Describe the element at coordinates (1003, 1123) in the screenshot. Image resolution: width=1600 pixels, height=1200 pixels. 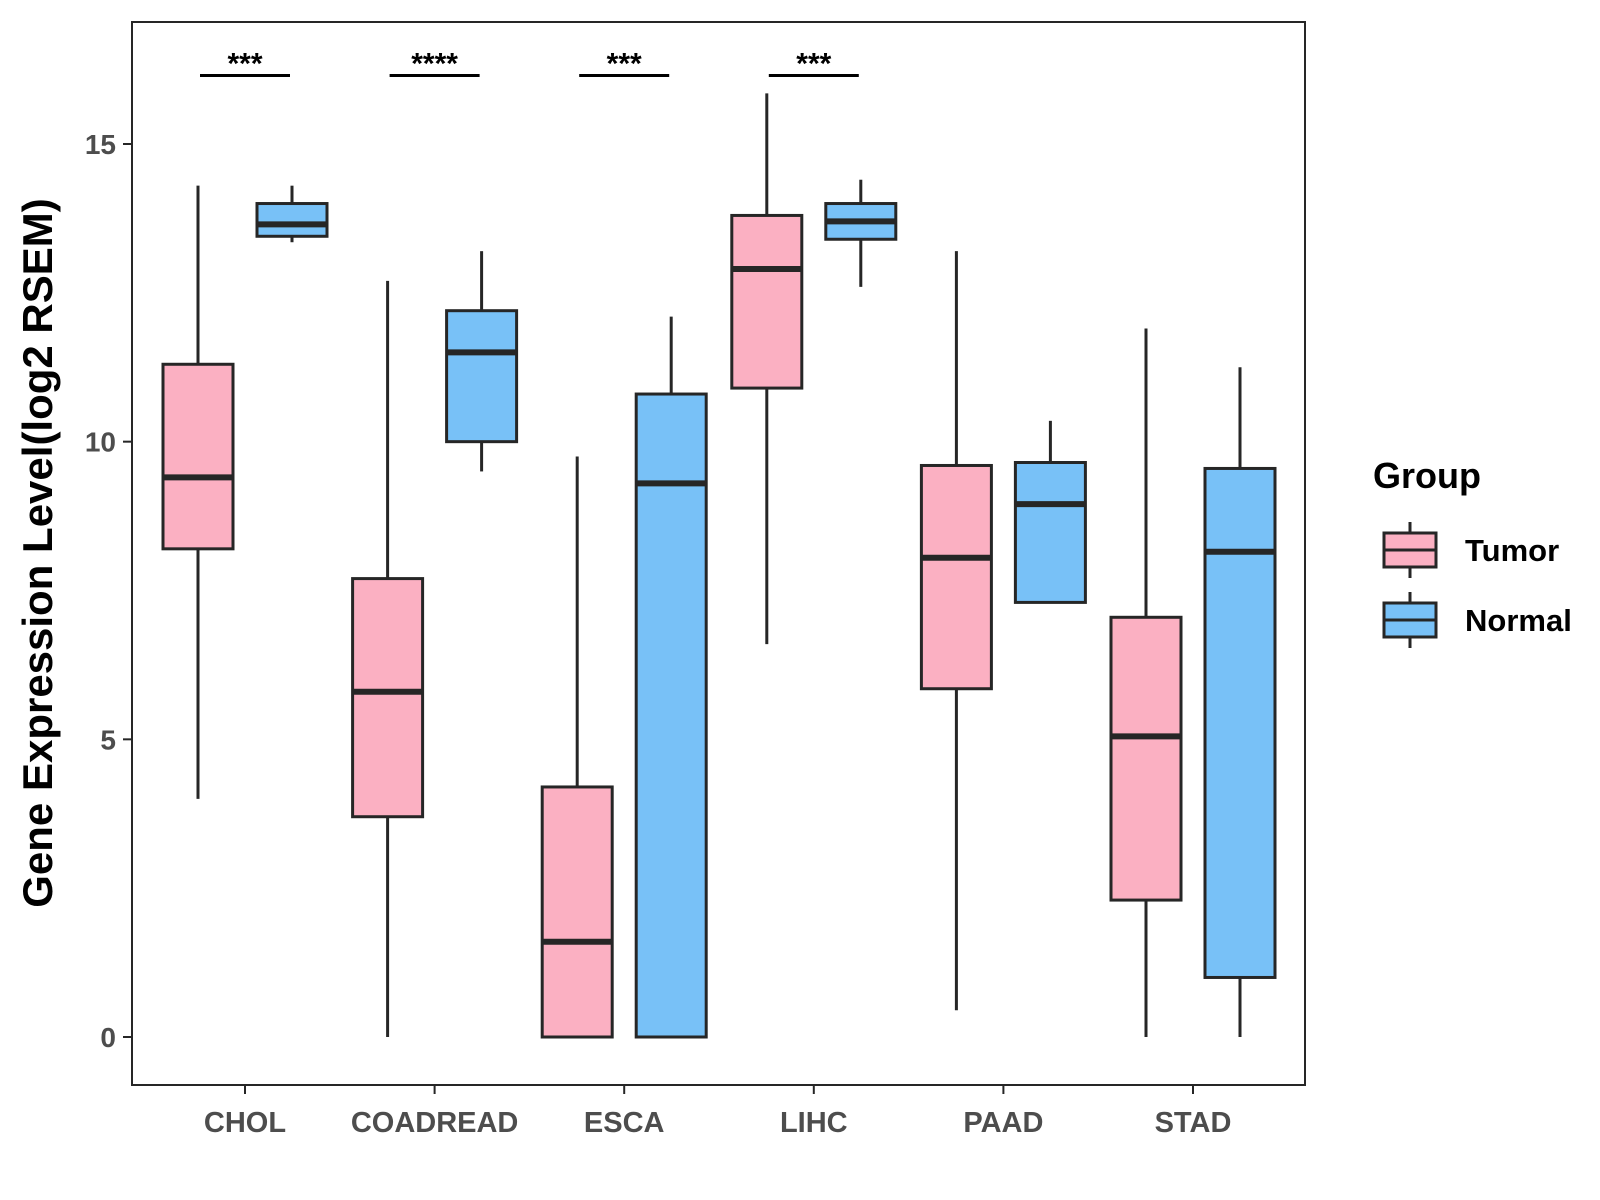
I see `x-tick-label-paad: PAAD` at that location.